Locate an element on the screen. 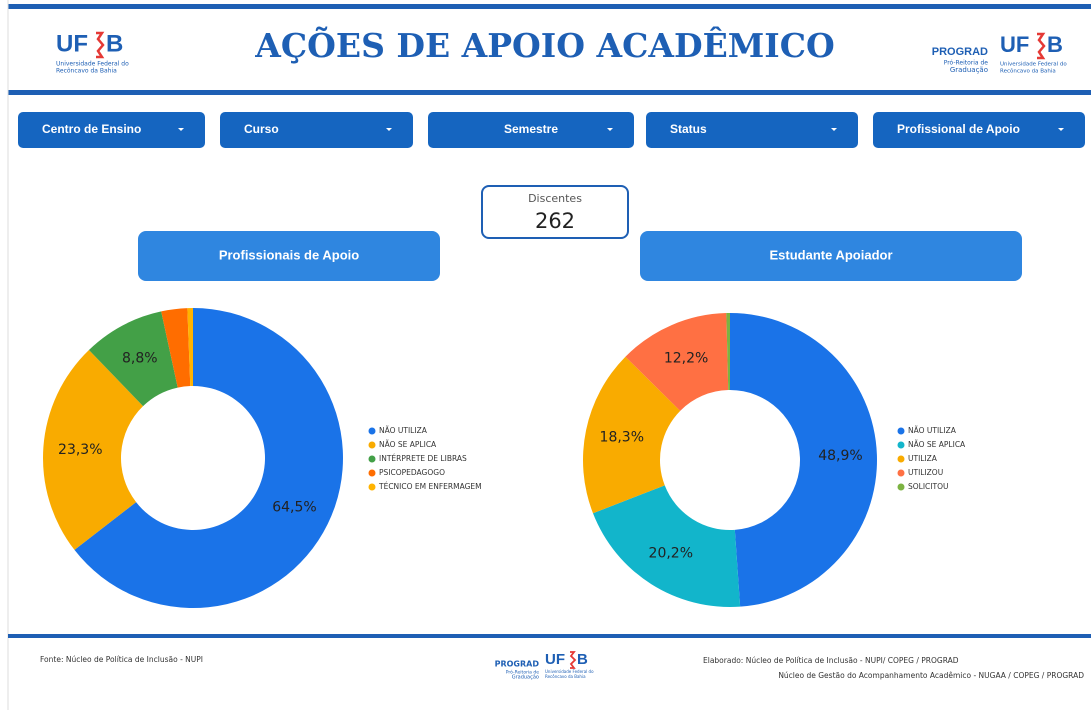  filter-label: Centro de Ensino is located at coordinates (91, 129).